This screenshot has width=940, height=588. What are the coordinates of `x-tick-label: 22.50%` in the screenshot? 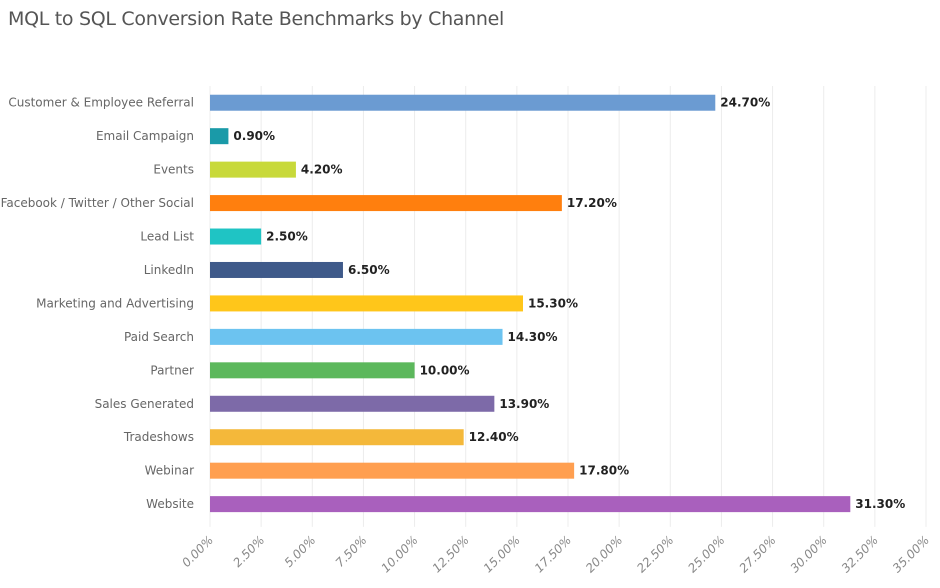 It's located at (655, 554).